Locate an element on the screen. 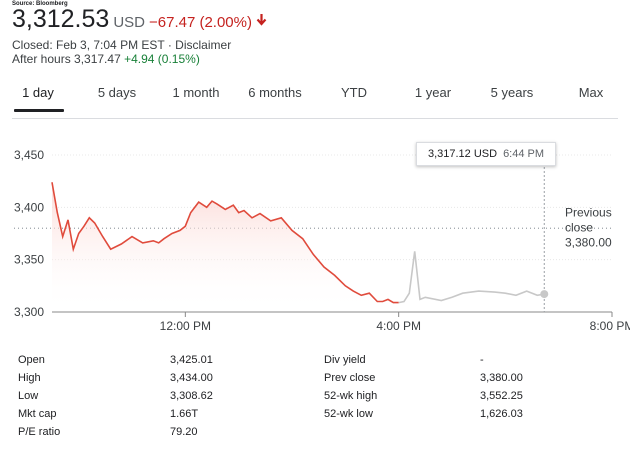  stat-label-div-yield: Div yield is located at coordinates (345, 360).